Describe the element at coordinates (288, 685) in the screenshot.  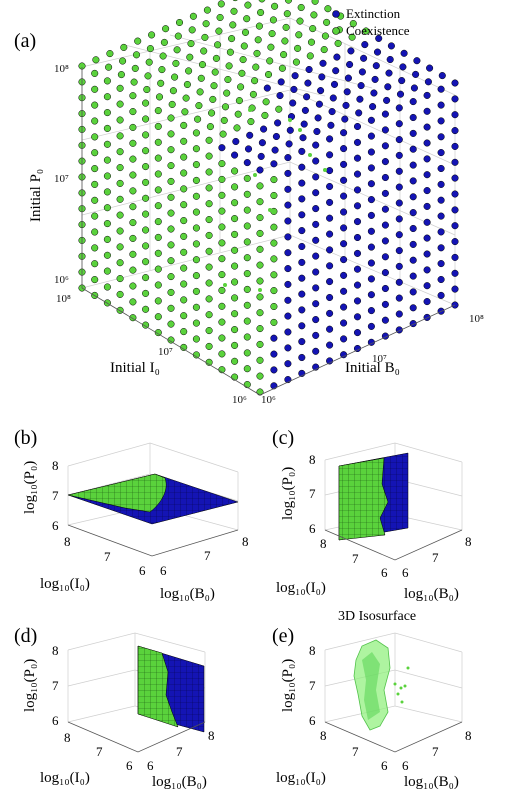
I see `axis-label-e-p: log₁₀(P₀)` at that location.